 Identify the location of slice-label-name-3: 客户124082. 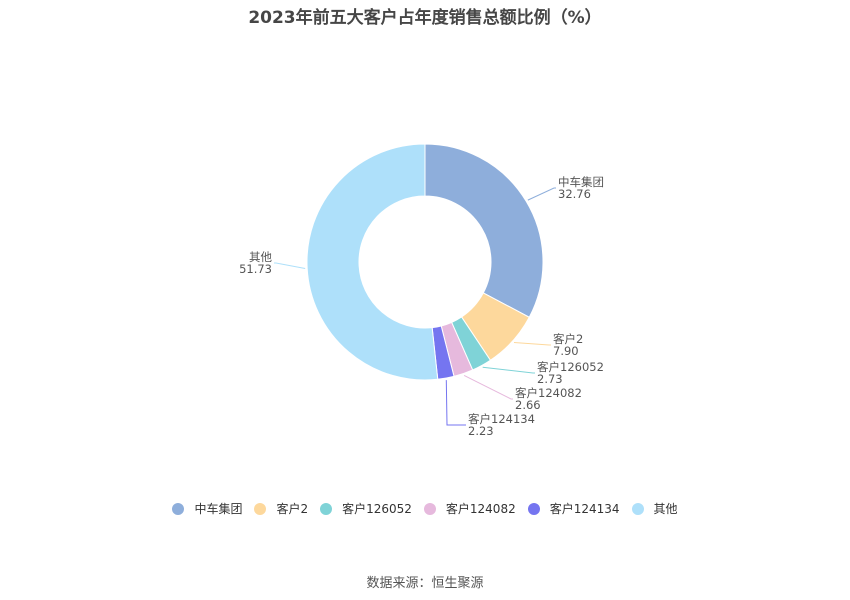
(548, 393).